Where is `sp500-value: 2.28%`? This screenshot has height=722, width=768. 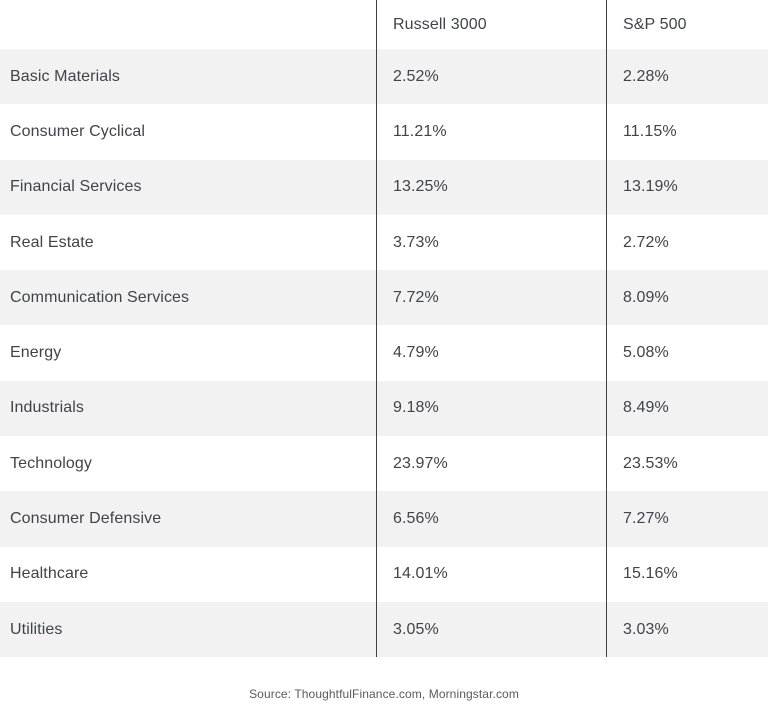 sp500-value: 2.28% is located at coordinates (687, 77).